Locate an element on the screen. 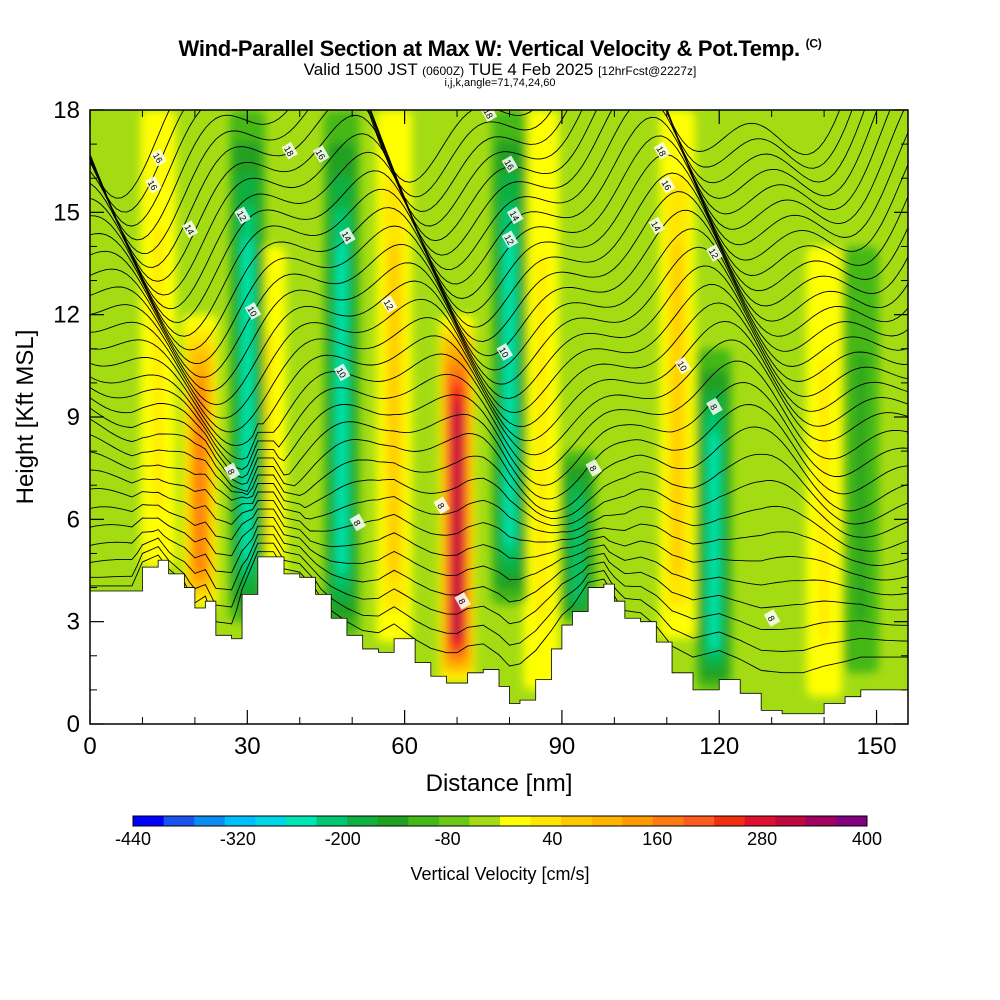 The height and width of the screenshot is (1000, 1000). x-tick-label: 120 is located at coordinates (719, 746).